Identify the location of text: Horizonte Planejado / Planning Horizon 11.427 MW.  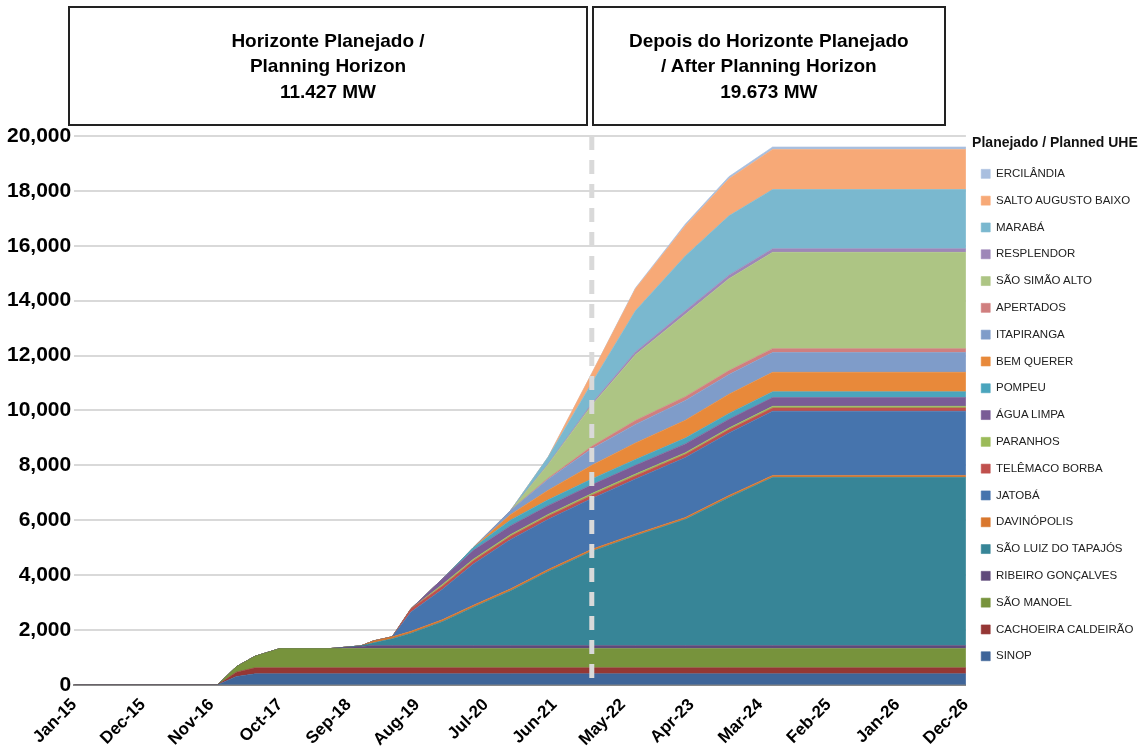
(328, 65).